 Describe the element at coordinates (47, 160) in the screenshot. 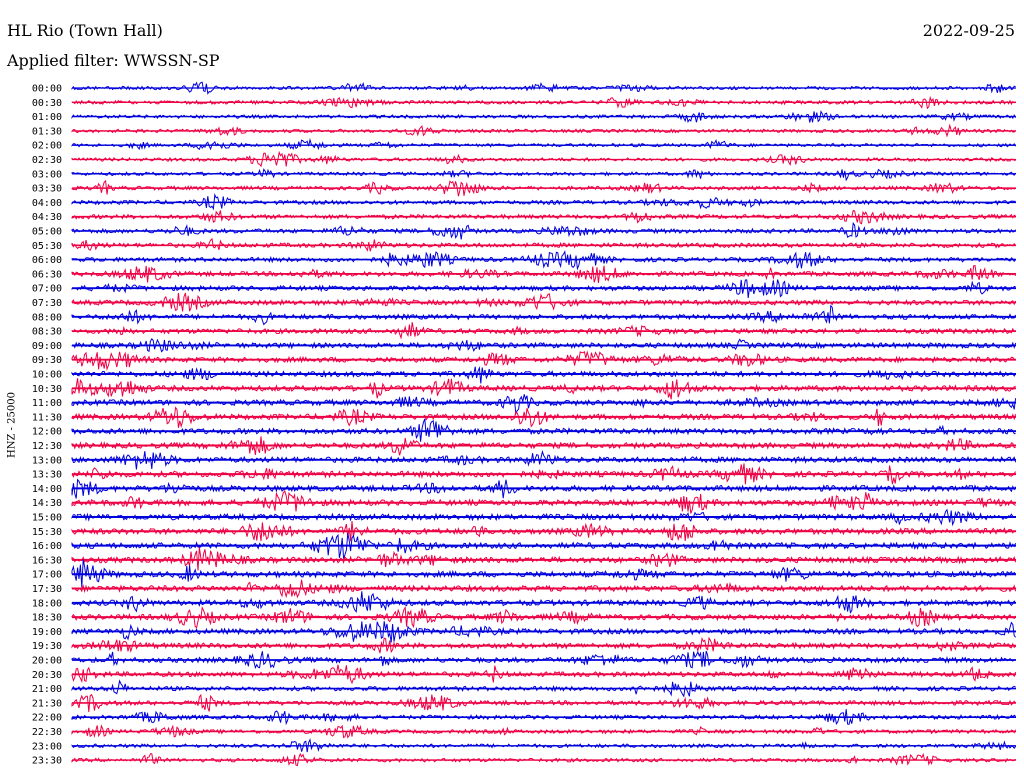

I see `row-time-label: 02:30` at that location.